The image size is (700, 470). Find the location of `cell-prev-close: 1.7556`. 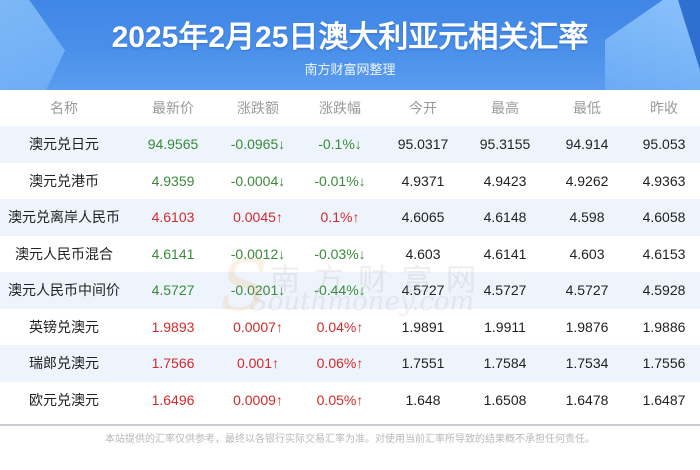

cell-prev-close: 1.7556 is located at coordinates (664, 363).